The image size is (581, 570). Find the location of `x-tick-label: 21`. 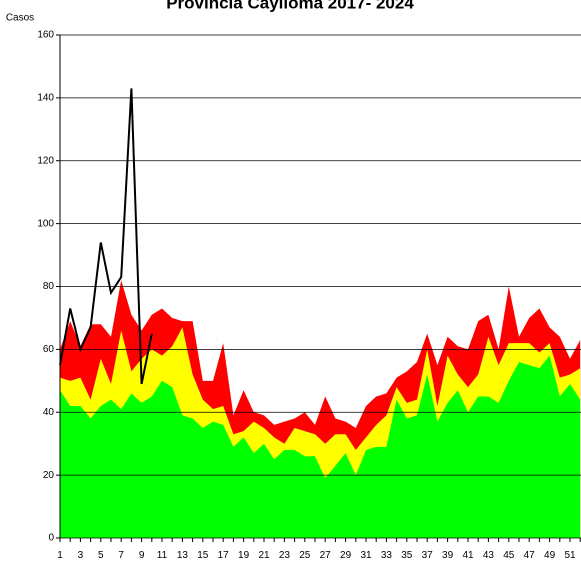

x-tick-label: 21 is located at coordinates (264, 555).